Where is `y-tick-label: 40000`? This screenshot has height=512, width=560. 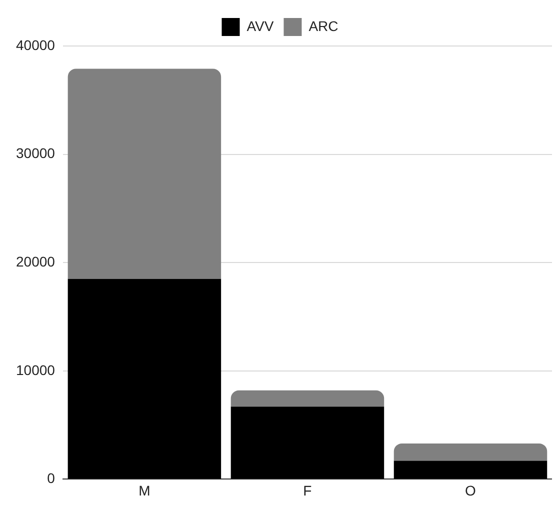
y-tick-label: 40000 is located at coordinates (36, 44).